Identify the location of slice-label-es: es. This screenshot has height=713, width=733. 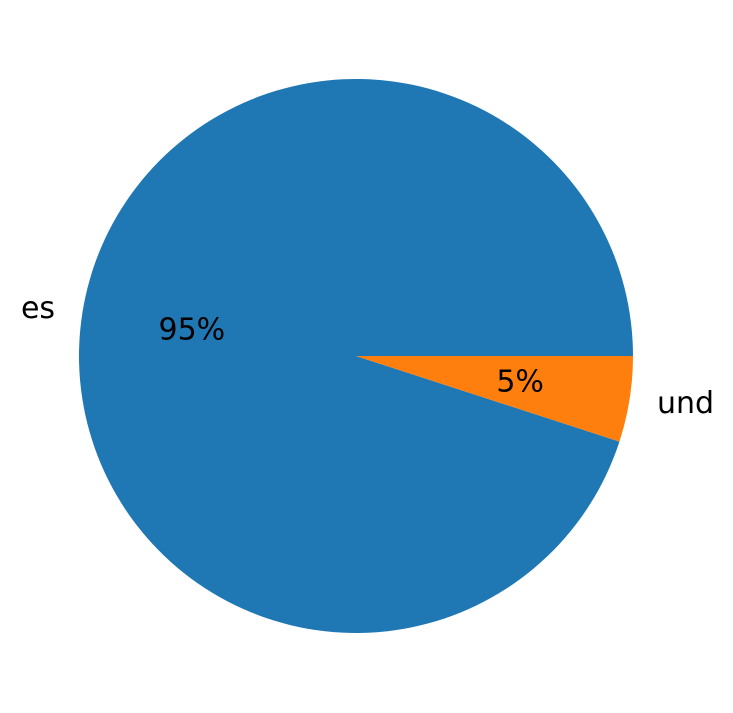
(38, 308).